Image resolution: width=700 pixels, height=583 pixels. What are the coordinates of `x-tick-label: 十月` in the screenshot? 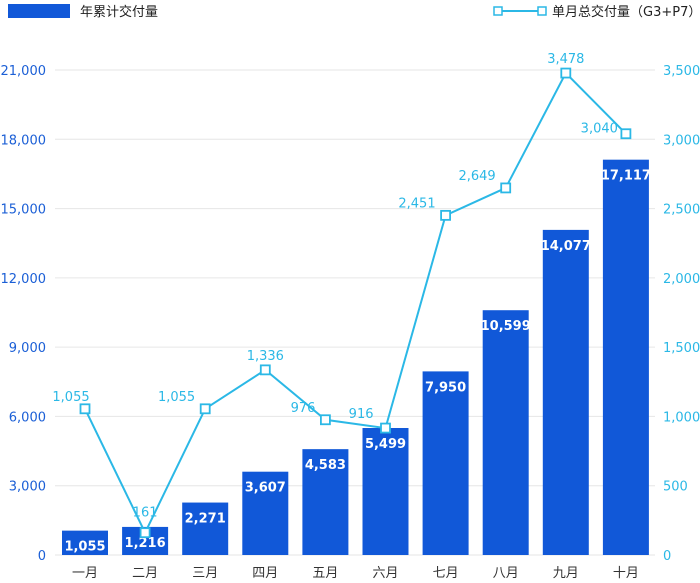 It's located at (626, 573).